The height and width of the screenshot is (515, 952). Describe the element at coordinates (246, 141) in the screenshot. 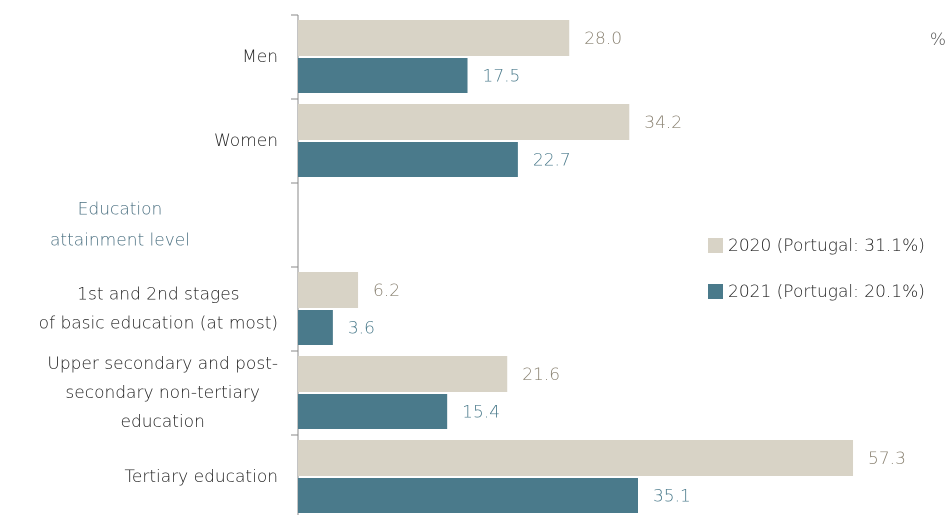

I see `category-label: Women` at that location.